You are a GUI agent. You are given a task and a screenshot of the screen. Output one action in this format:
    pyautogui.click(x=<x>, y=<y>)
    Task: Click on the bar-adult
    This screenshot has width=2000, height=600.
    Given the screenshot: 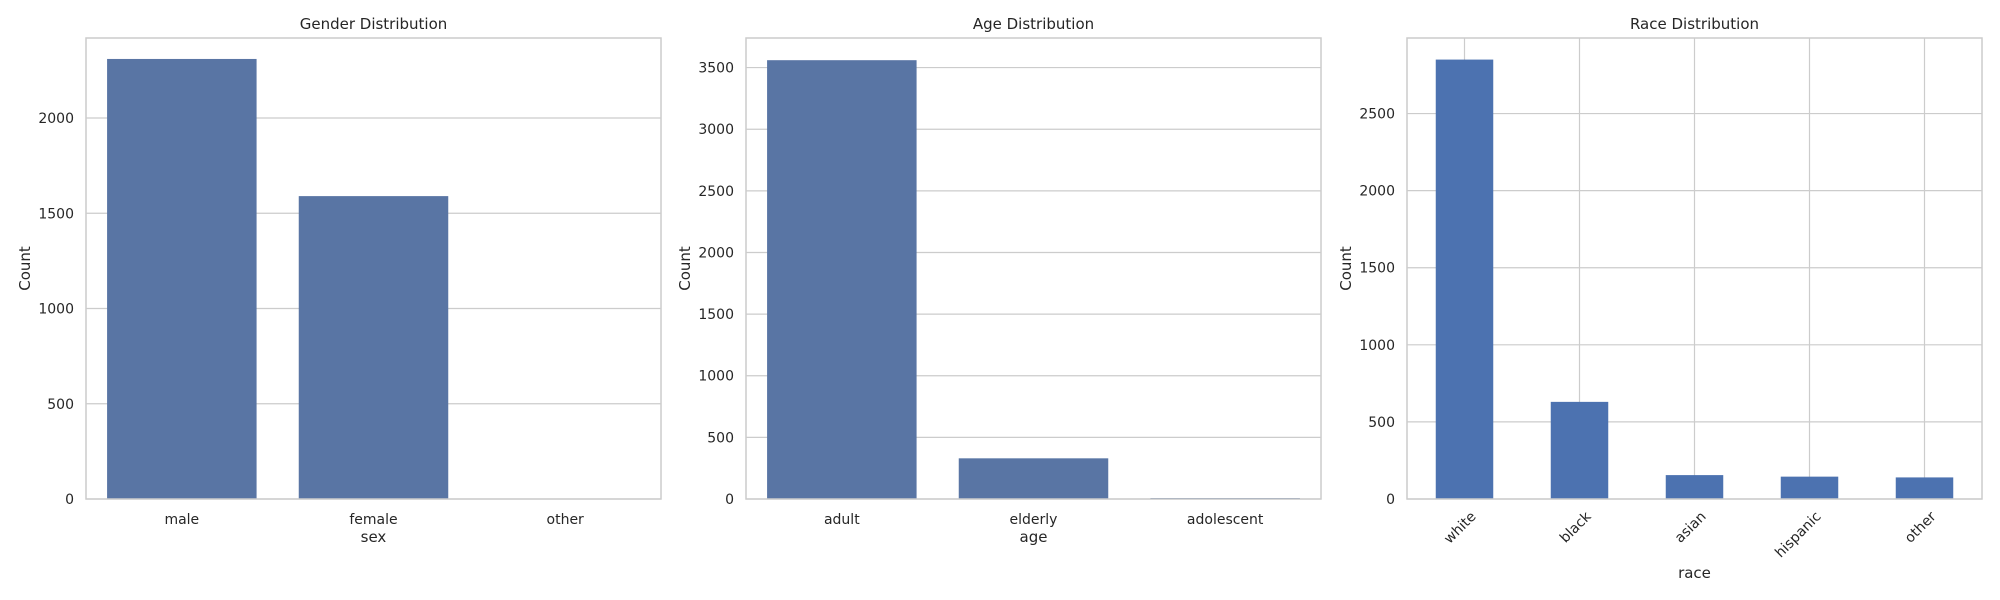 What is the action you would take?
    pyautogui.click(x=842, y=279)
    